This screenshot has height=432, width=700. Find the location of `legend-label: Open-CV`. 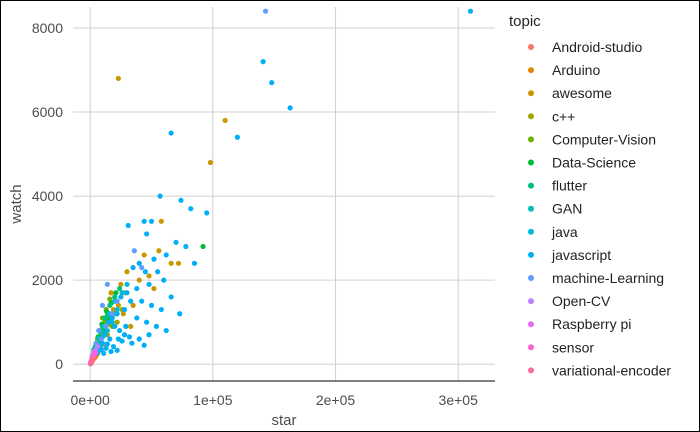

legend-label: Open-CV is located at coordinates (581, 301).